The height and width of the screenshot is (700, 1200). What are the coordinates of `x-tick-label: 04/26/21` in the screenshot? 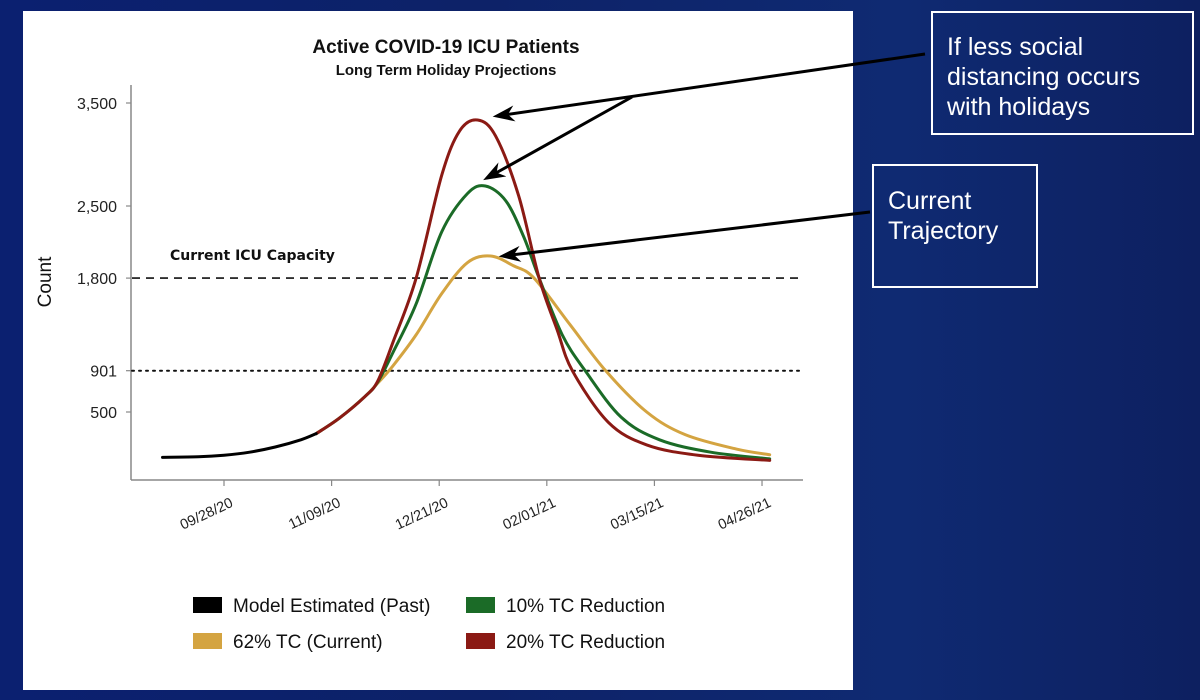 It's located at (745, 514).